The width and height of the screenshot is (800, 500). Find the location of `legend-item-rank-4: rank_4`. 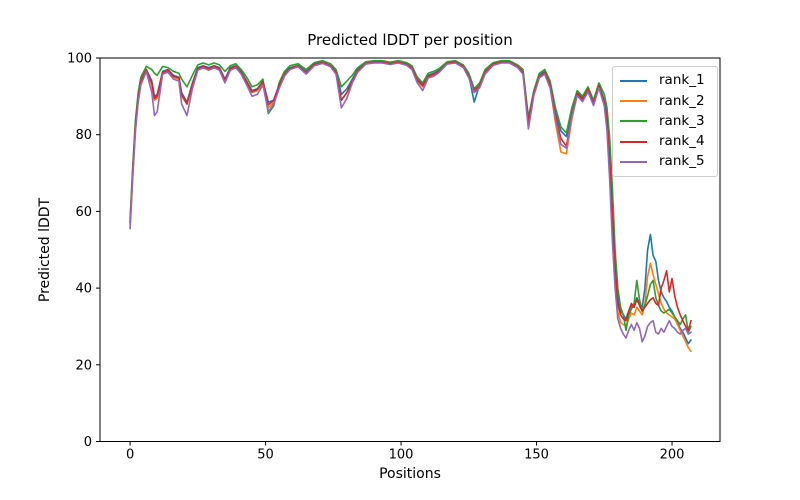

legend-item-rank-4: rank_4 is located at coordinates (665, 140).